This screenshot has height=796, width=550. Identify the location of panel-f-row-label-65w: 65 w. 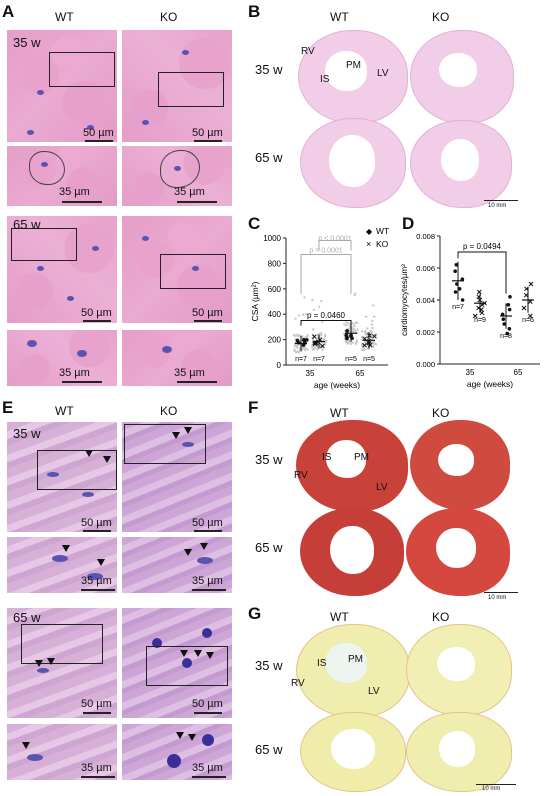
(269, 547).